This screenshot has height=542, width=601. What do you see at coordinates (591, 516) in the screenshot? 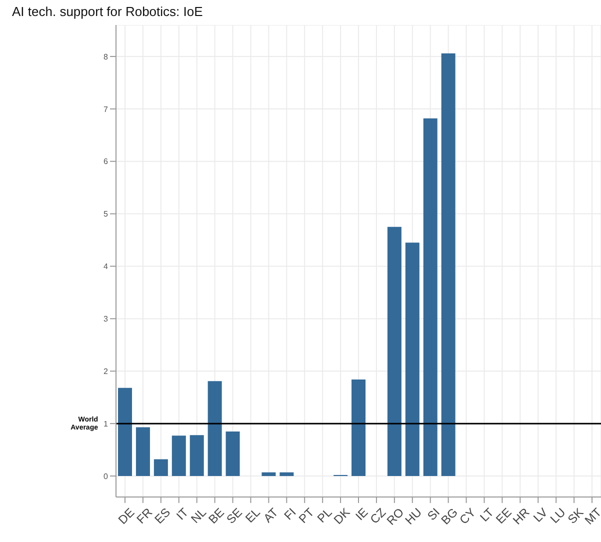
I see `x-tick-label: MT` at bounding box center [591, 516].